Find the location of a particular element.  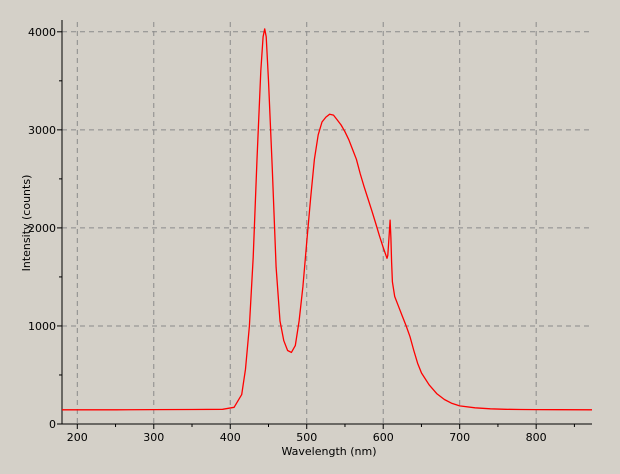

x-tick-label: 600 is located at coordinates (383, 437).